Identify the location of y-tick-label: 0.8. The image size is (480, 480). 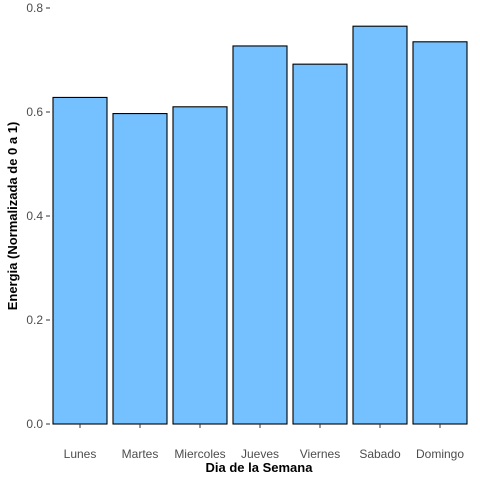
(34, 8).